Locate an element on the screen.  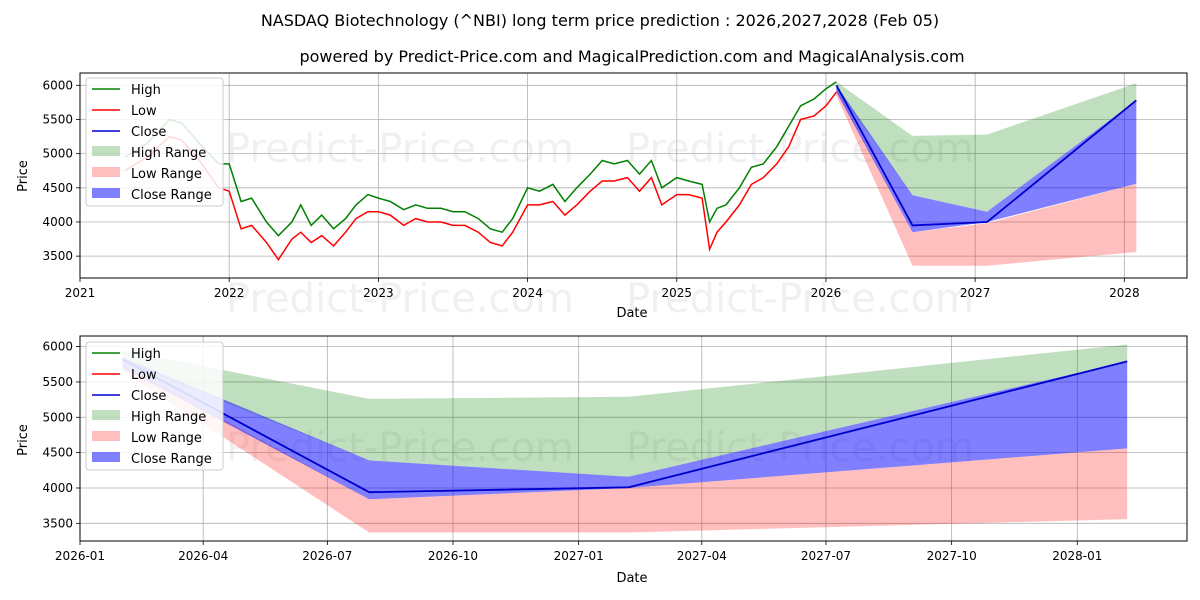
x-tick-label: 2025 is located at coordinates (676, 293).